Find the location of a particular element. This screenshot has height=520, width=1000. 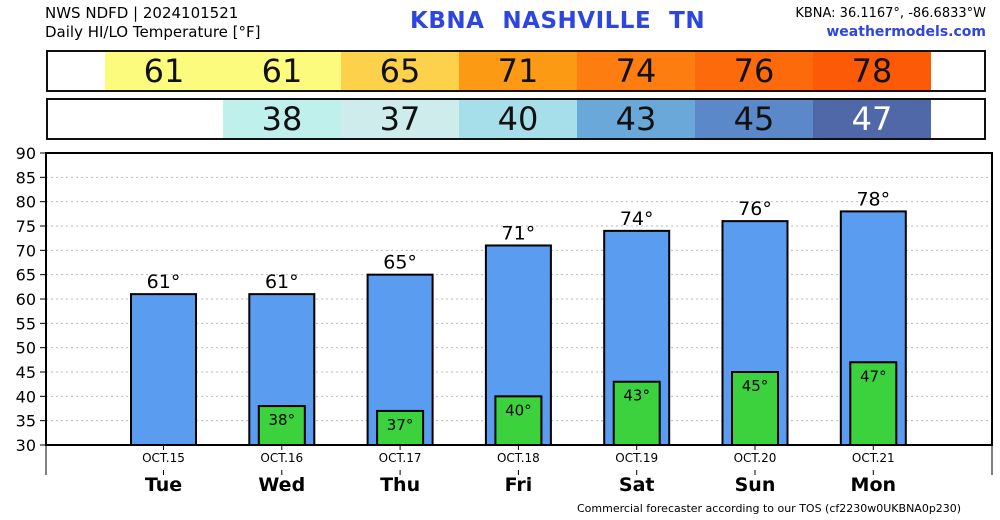

x-tick-label: OCT.16 is located at coordinates (281, 458).